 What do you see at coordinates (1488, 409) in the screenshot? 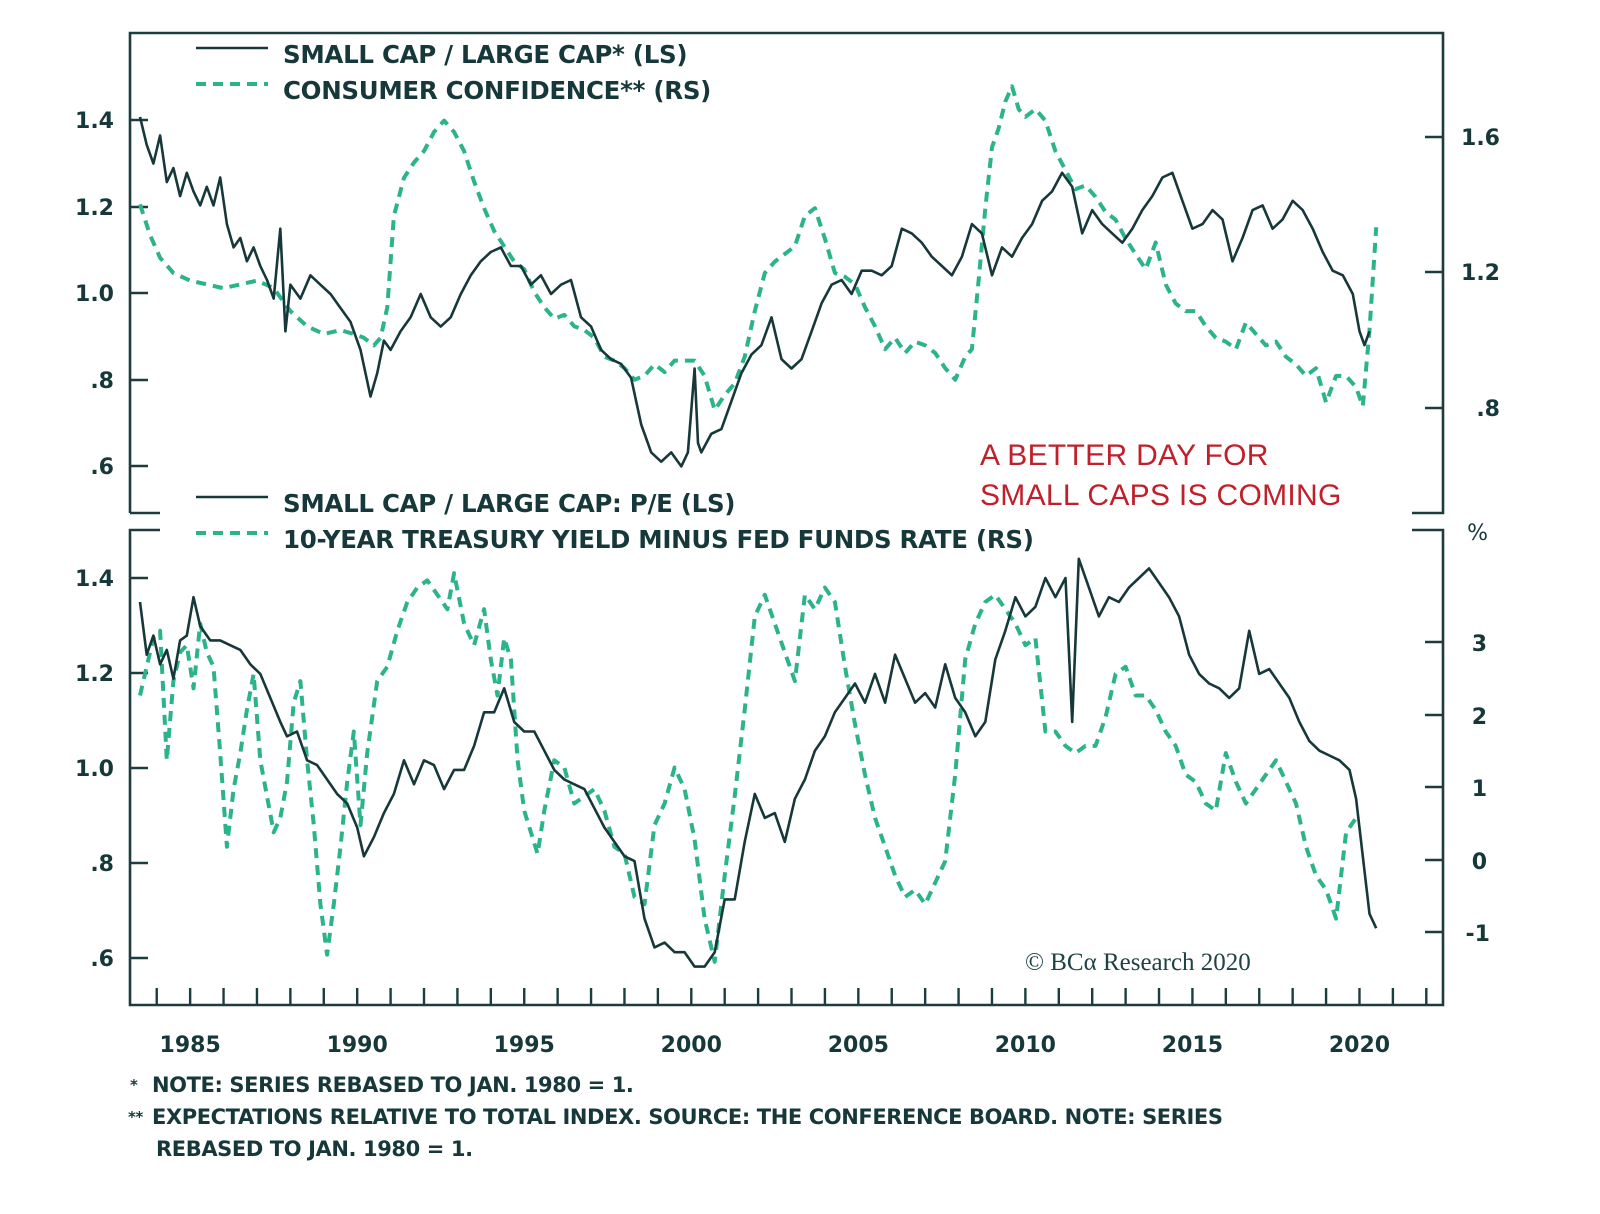
I see `top-right-tick-label: .8` at bounding box center [1488, 409].